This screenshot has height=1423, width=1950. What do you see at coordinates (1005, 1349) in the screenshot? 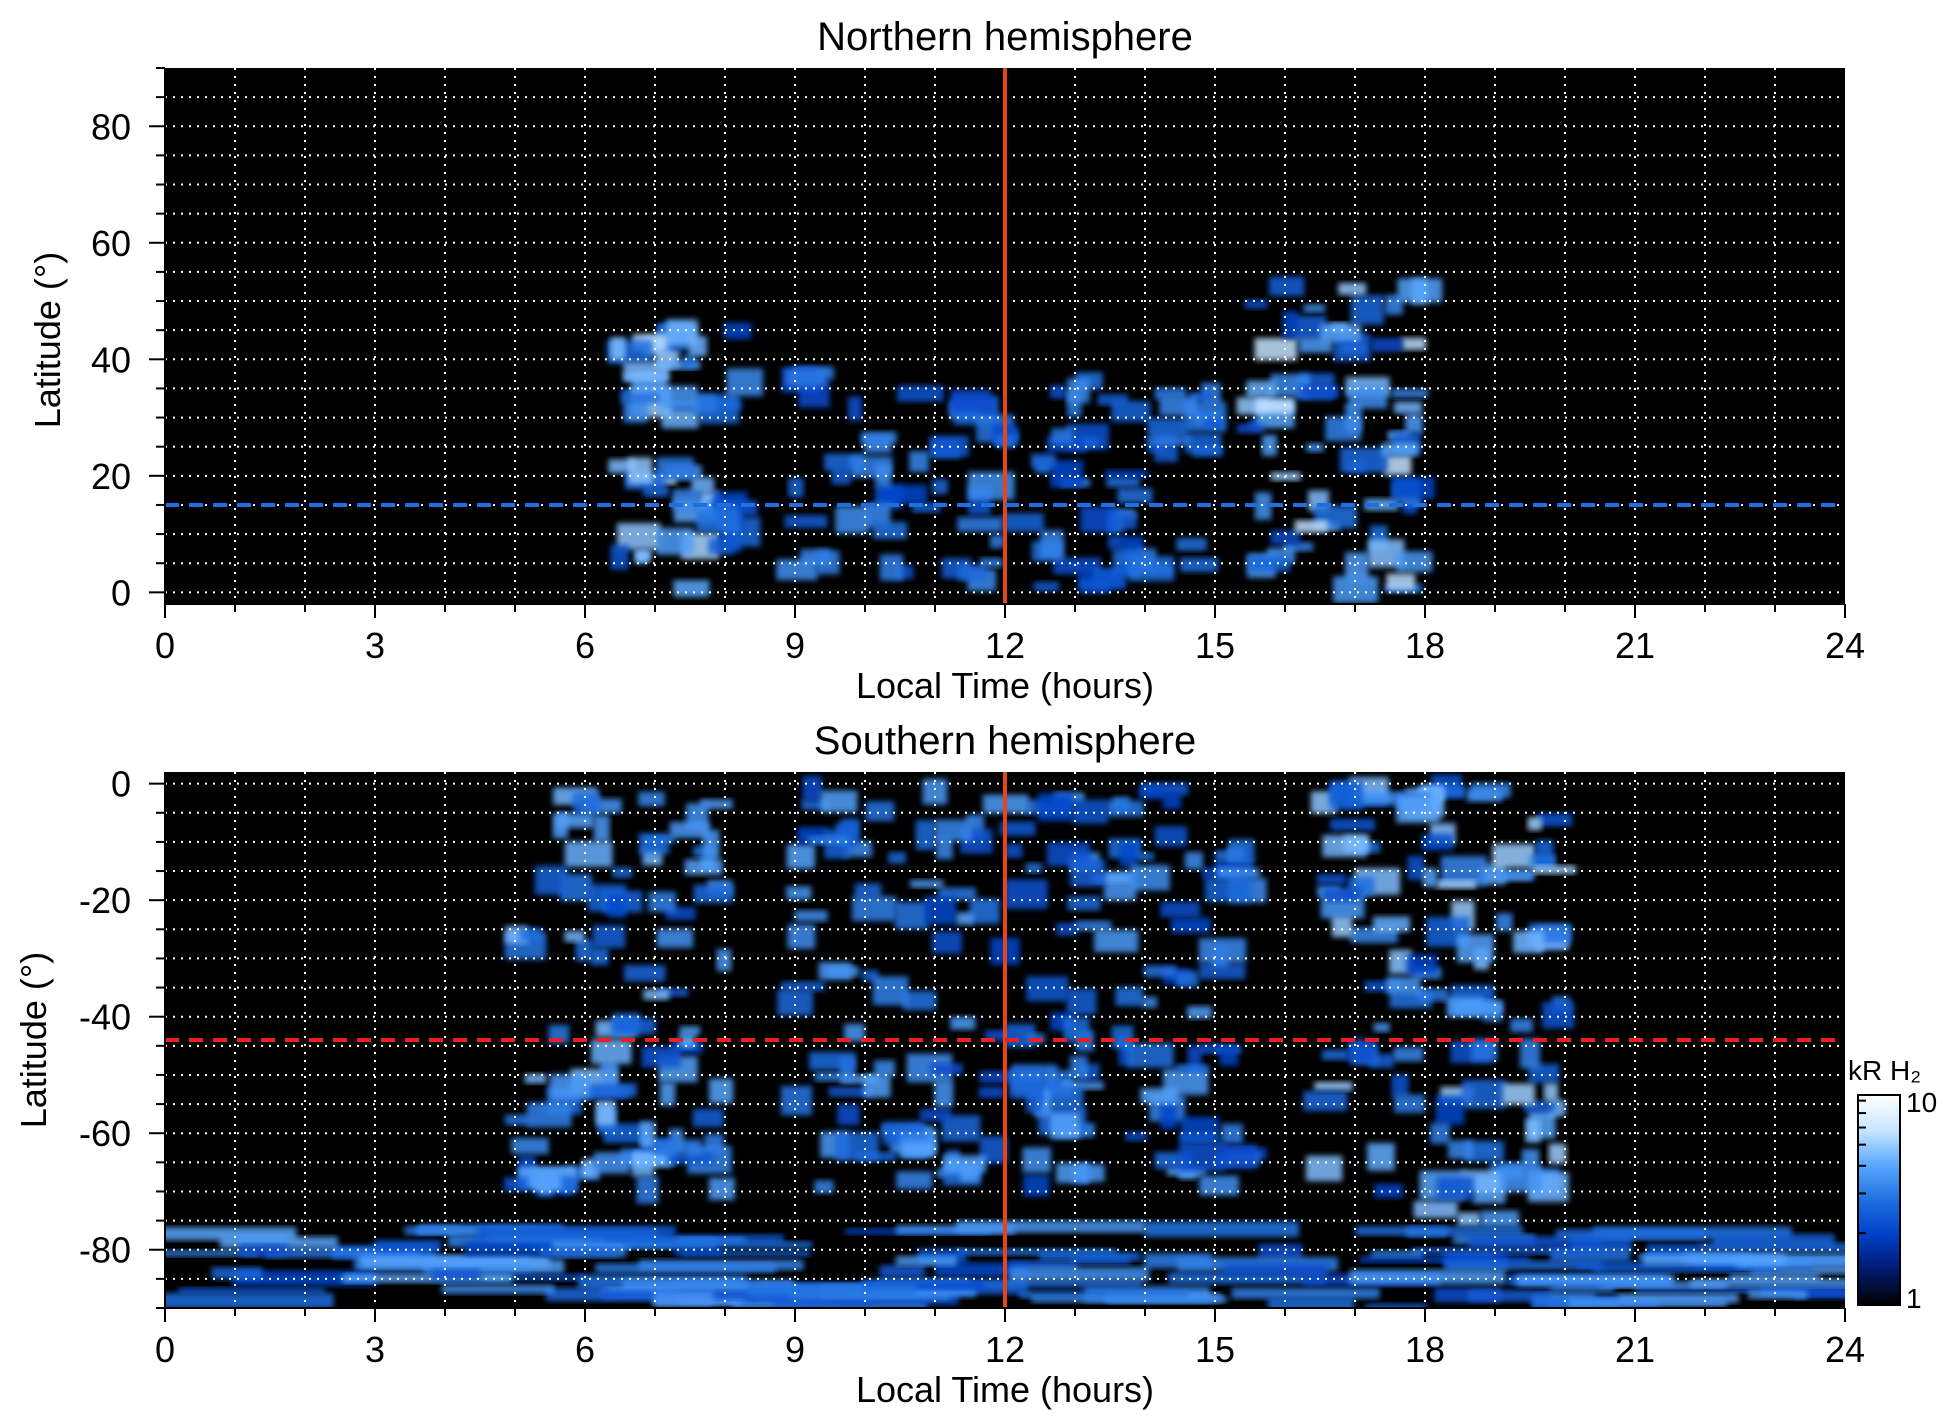
I see `x-tick-label: 12` at bounding box center [1005, 1349].